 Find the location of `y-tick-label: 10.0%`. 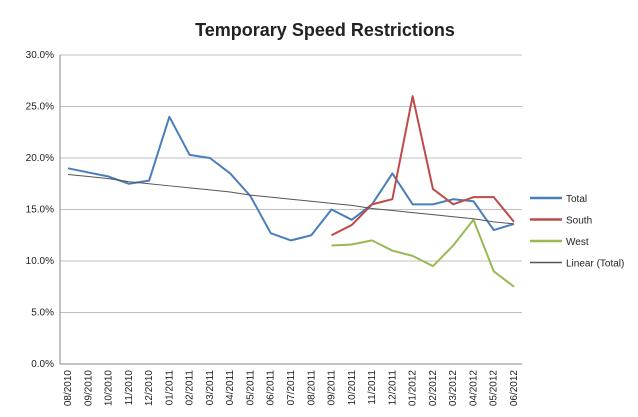

y-tick-label: 10.0% is located at coordinates (40, 261).